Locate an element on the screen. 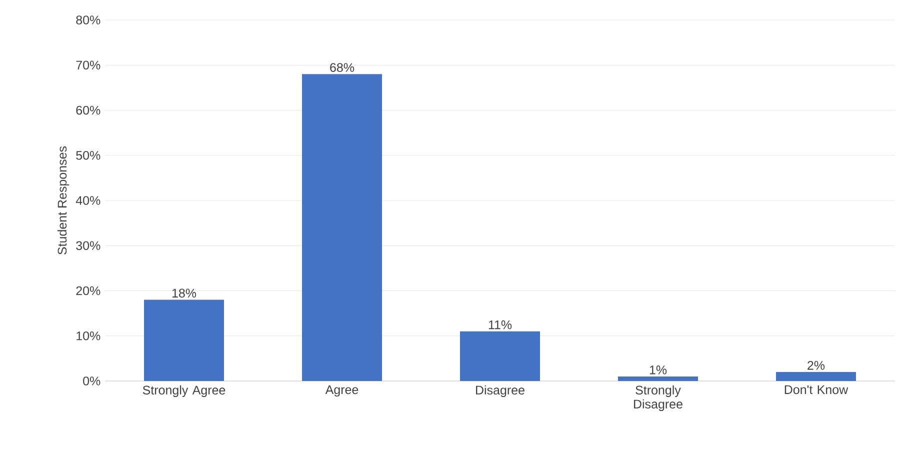  y-tick-label: 10% is located at coordinates (88, 335).